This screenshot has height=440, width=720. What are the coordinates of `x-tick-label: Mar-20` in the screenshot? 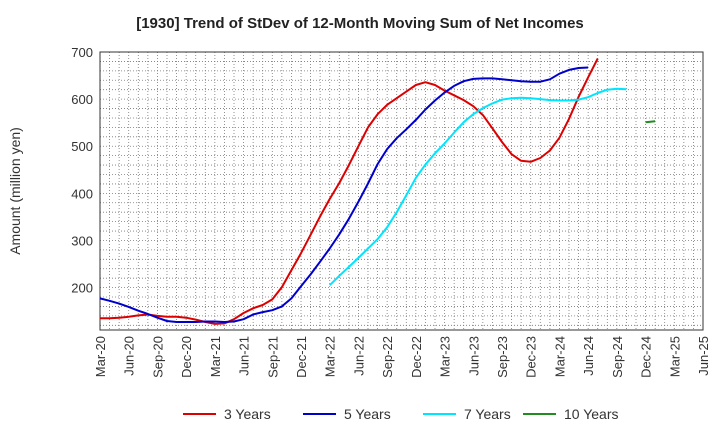 It's located at (100, 356).